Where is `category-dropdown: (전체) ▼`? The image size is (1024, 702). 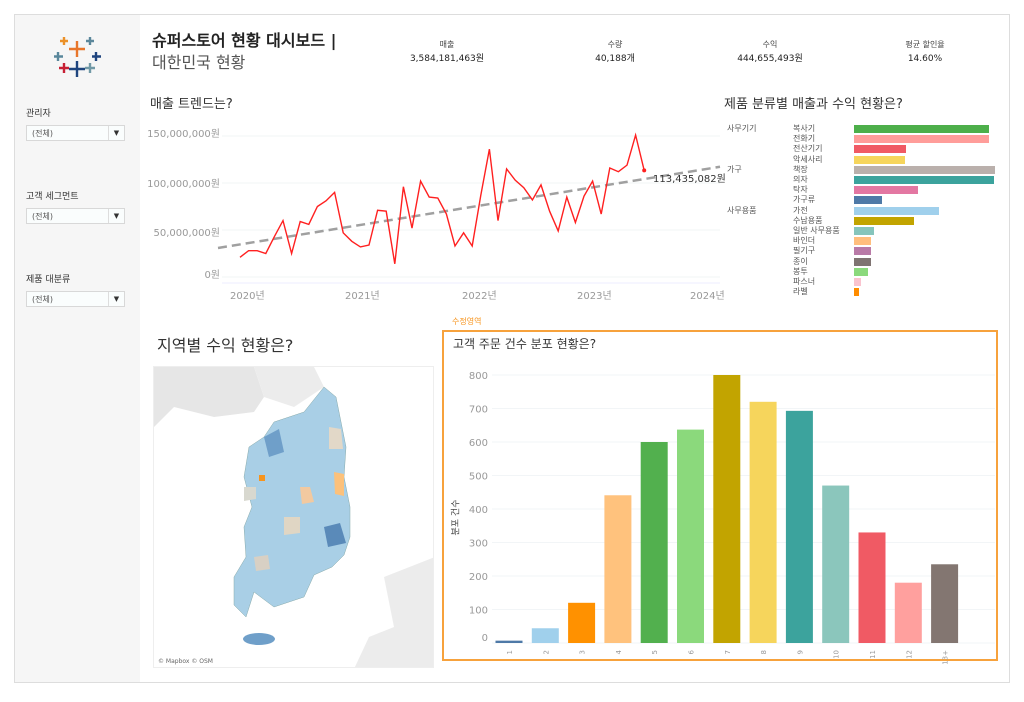
category-dropdown: (전체) ▼ is located at coordinates (75, 299).